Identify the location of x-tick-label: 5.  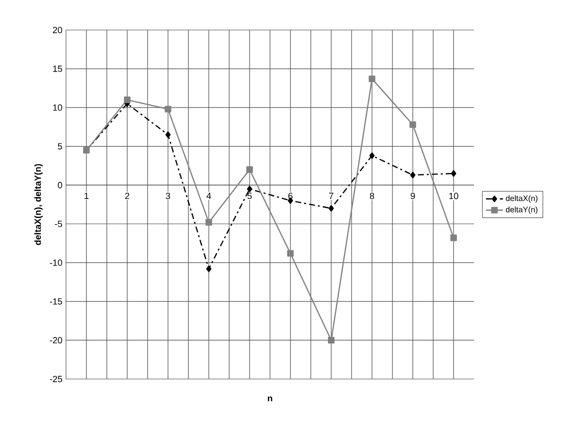
(249, 196).